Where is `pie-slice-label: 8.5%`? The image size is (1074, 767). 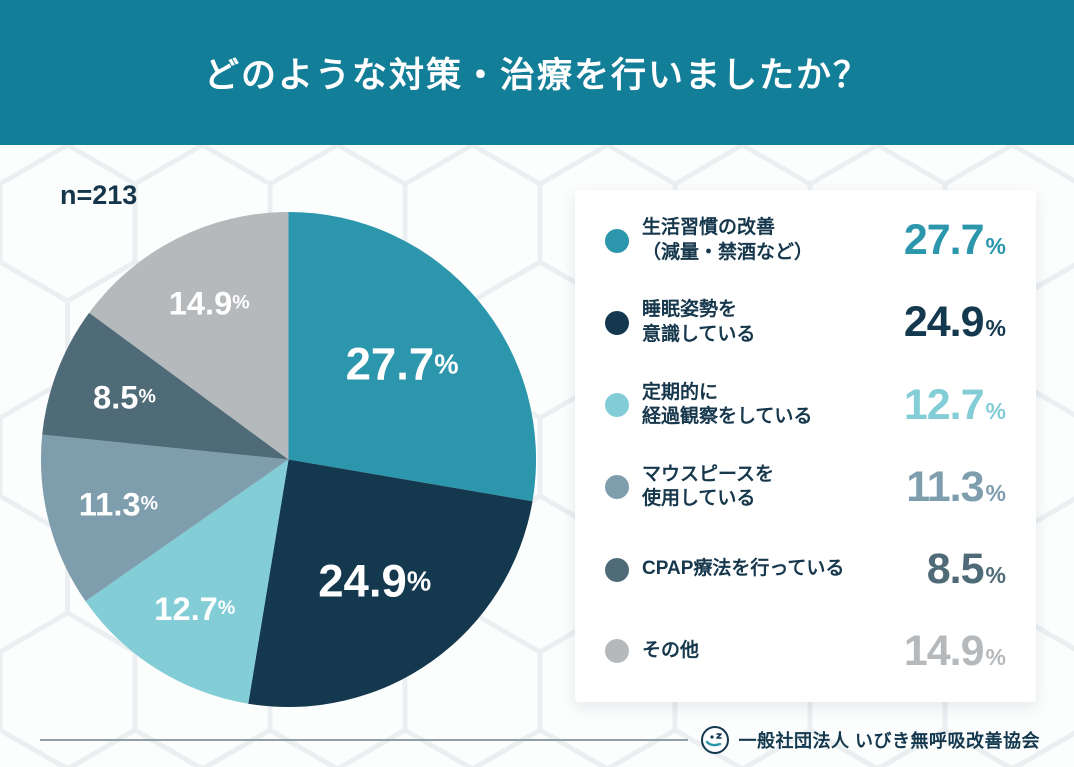
pie-slice-label: 8.5% is located at coordinates (124, 396).